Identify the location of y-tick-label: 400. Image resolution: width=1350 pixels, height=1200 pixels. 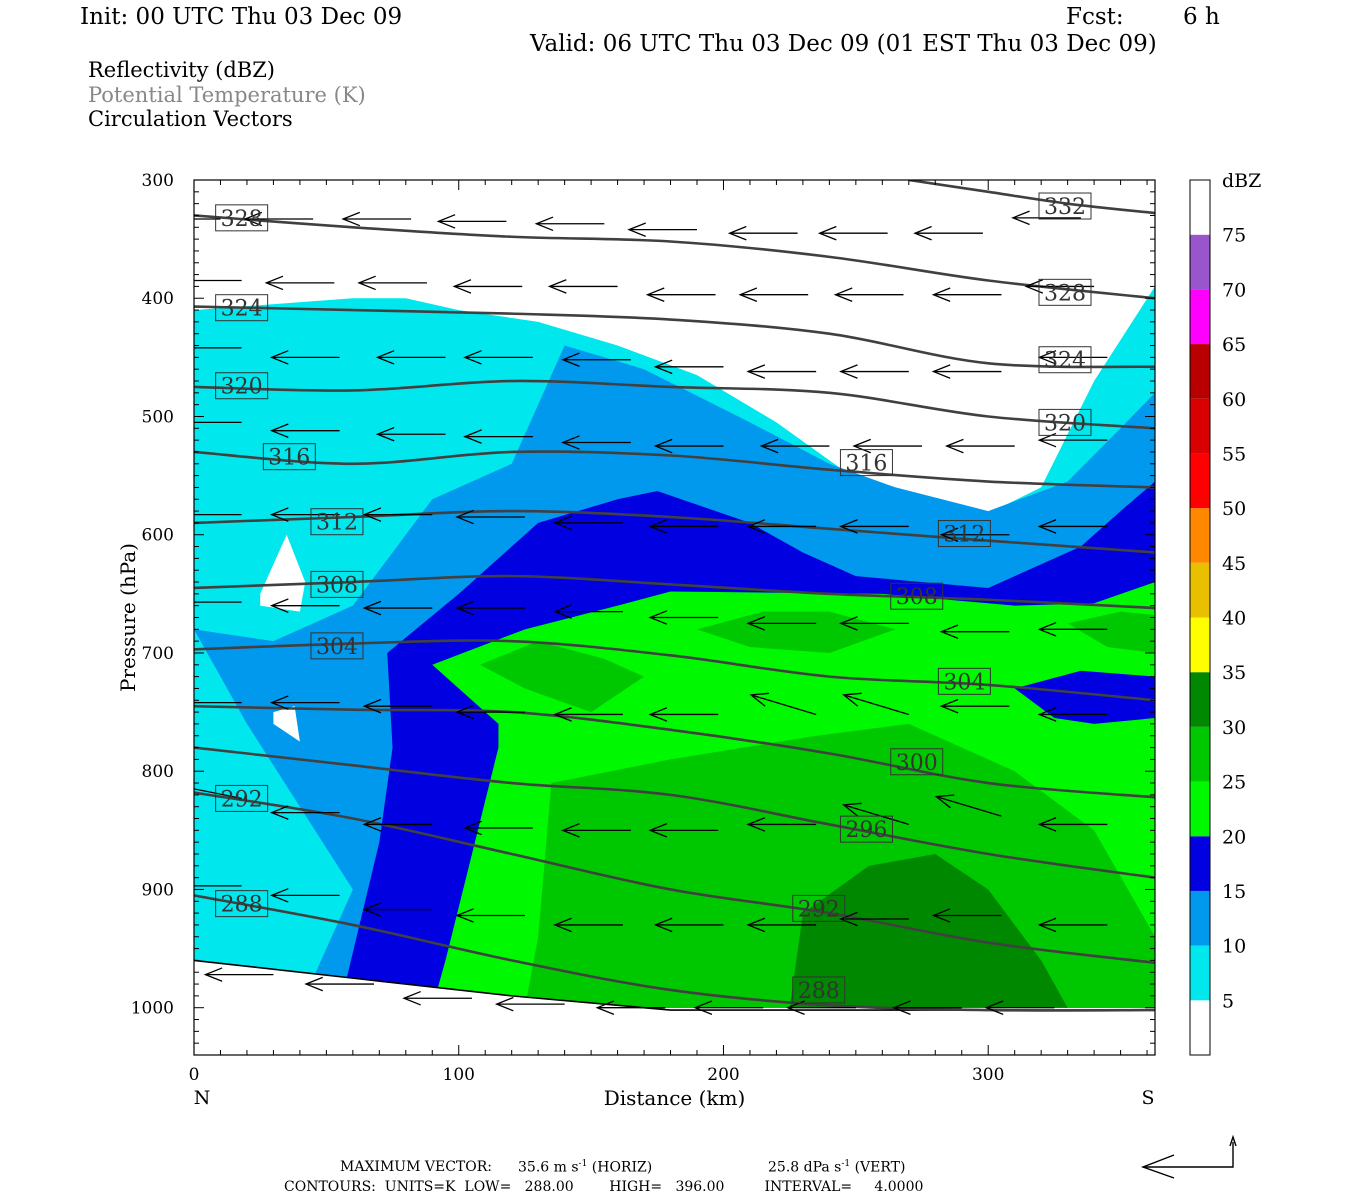
(158, 299).